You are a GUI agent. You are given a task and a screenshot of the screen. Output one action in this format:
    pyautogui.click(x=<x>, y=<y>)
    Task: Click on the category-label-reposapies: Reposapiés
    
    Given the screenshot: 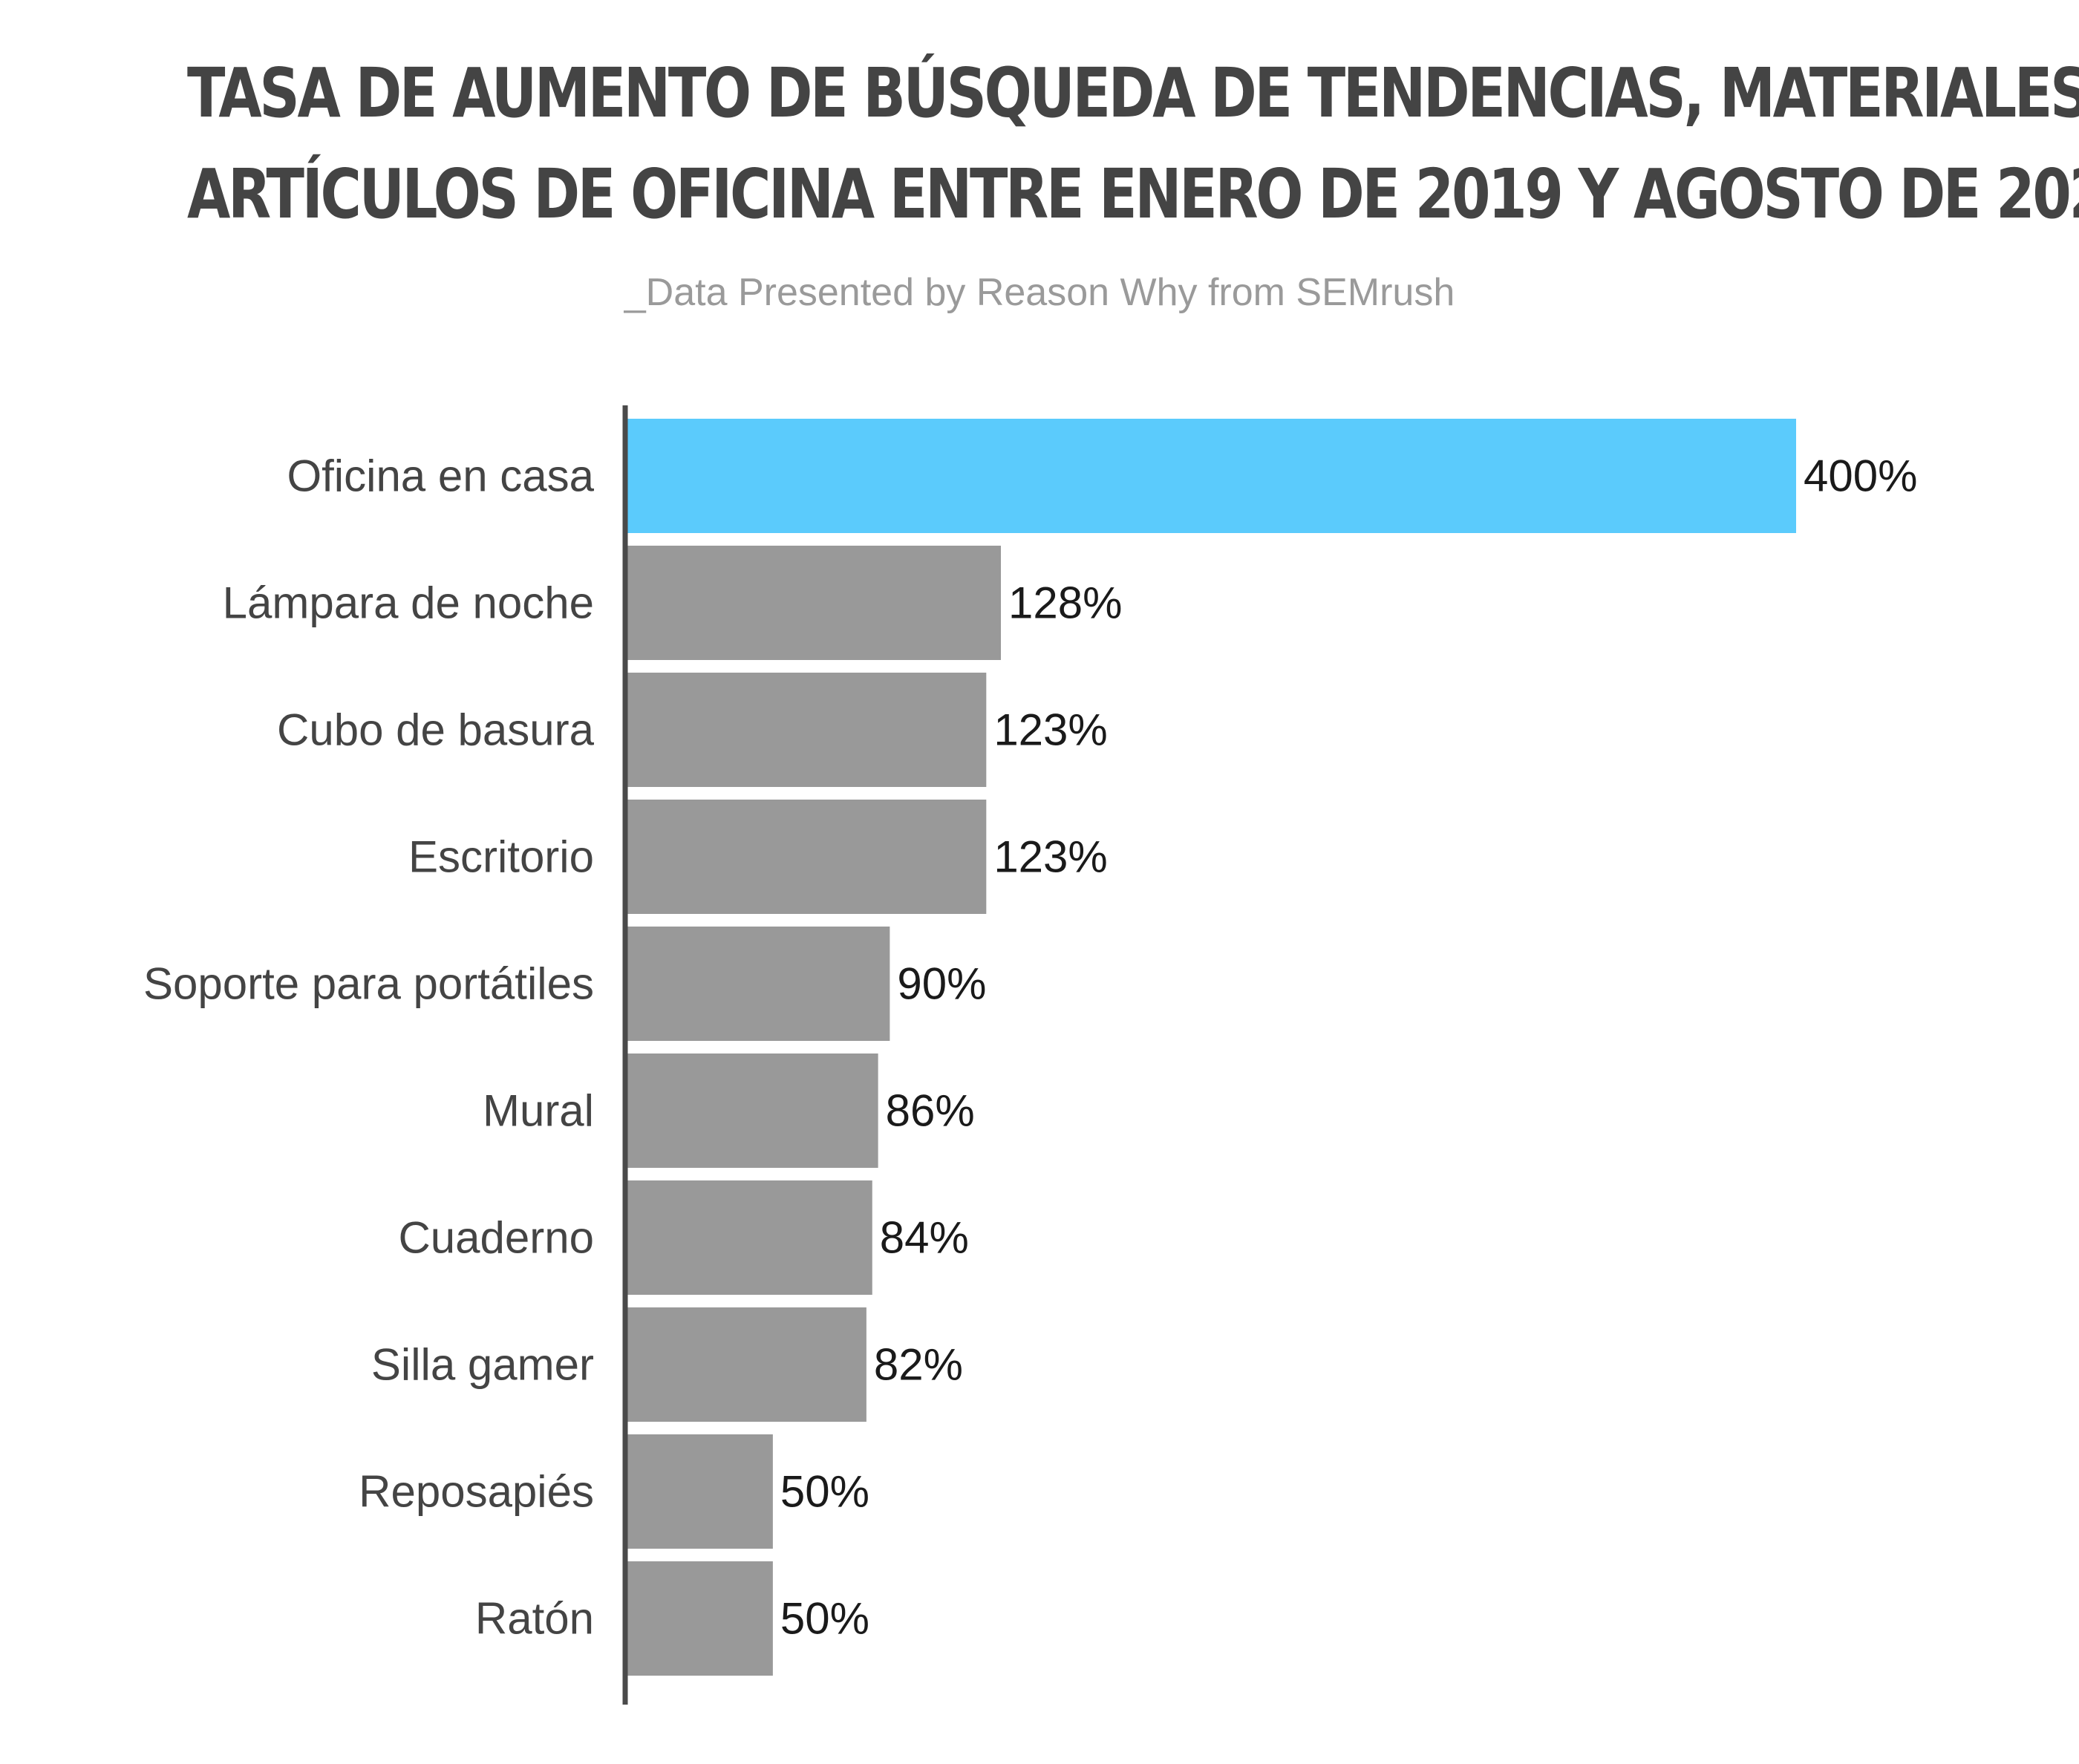 What is the action you would take?
    pyautogui.click(x=477, y=1492)
    